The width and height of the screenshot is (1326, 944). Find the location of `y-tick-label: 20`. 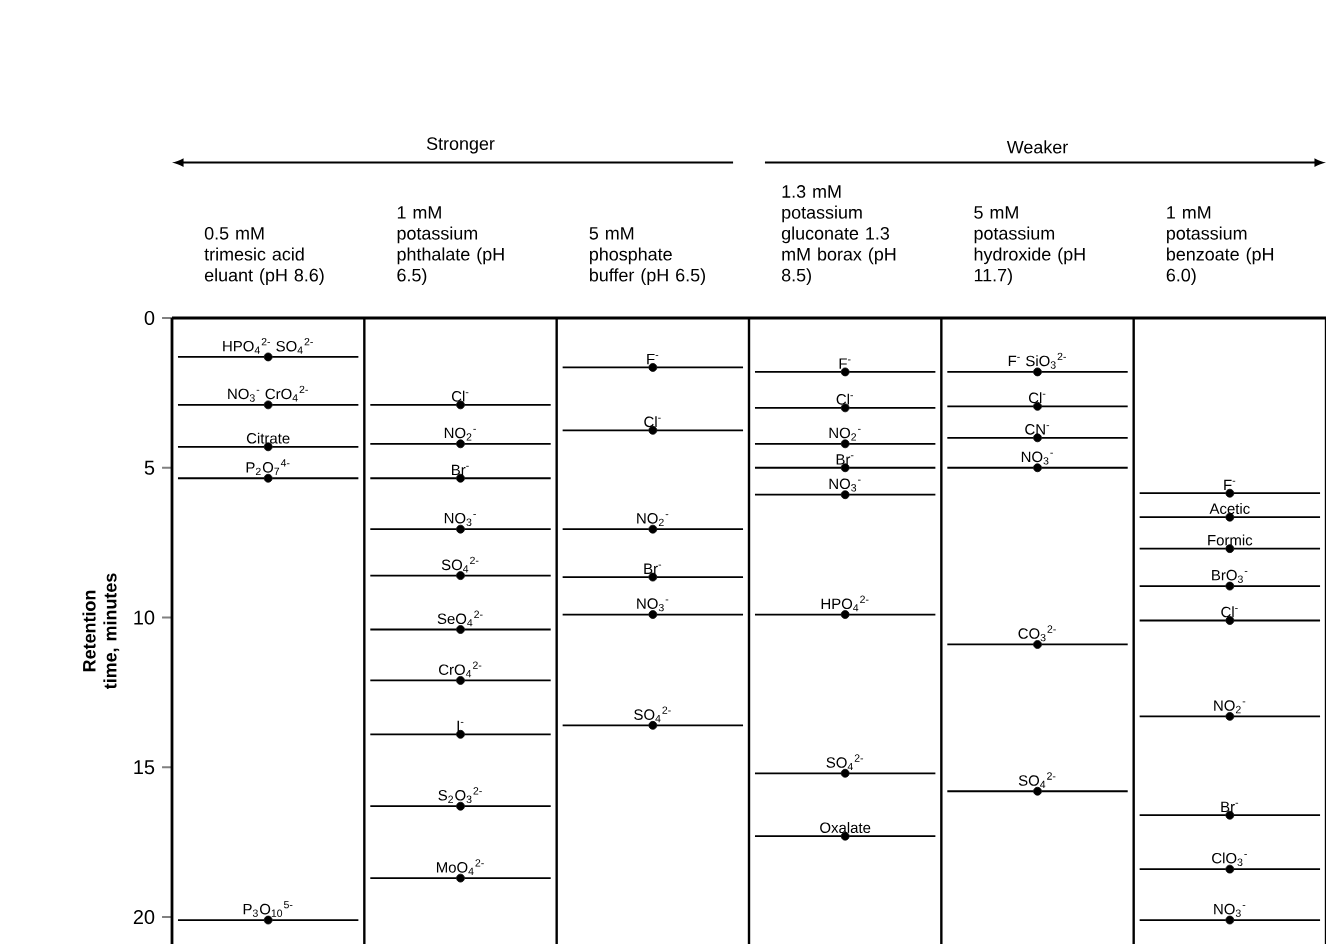

y-tick-label: 20 is located at coordinates (144, 917).